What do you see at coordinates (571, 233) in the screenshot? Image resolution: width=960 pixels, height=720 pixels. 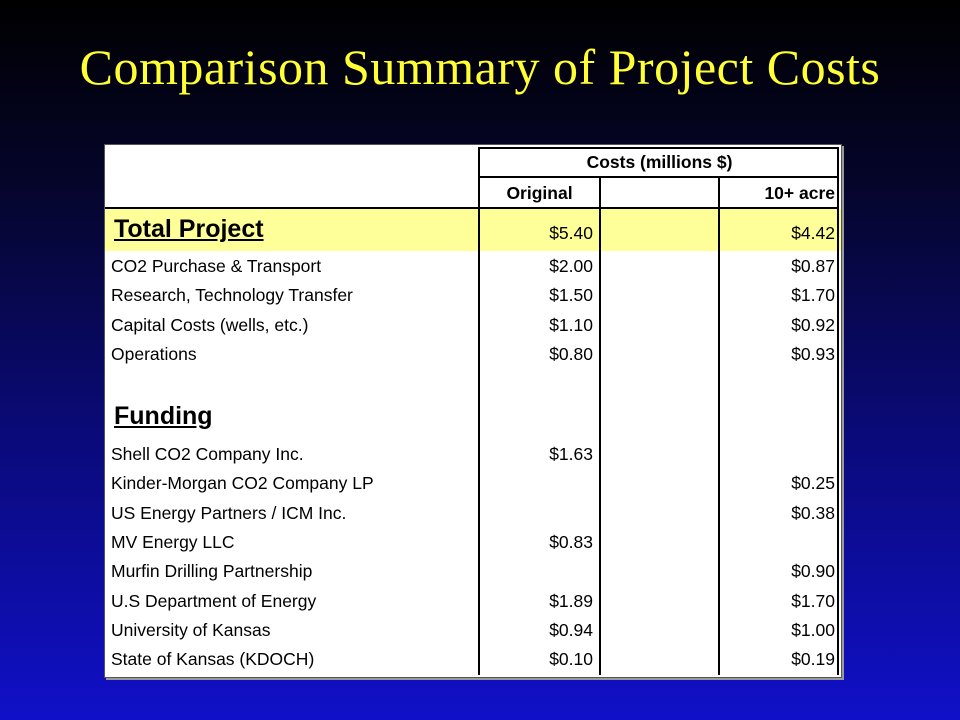 I see `total-original-value: $5.40` at bounding box center [571, 233].